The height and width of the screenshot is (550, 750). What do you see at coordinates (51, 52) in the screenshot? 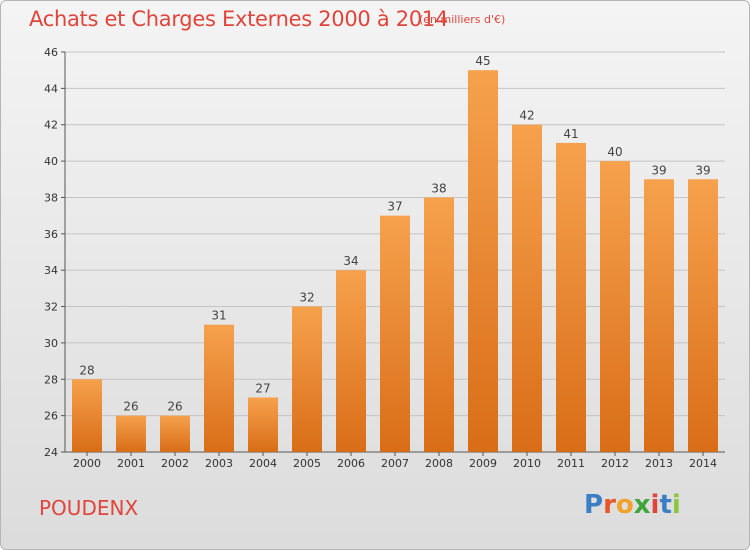
I see `y-tick-label: 46` at bounding box center [51, 52].